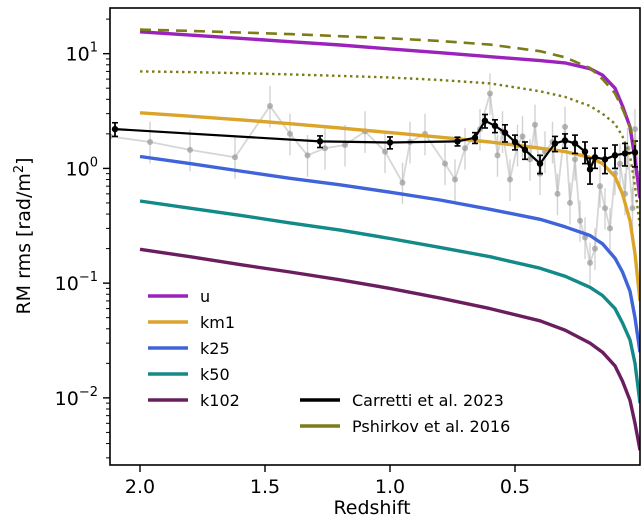 This screenshot has width=642, height=523. I want to click on legend-label-carretti-et-al-2023: Carretti et al. 2023, so click(428, 400).